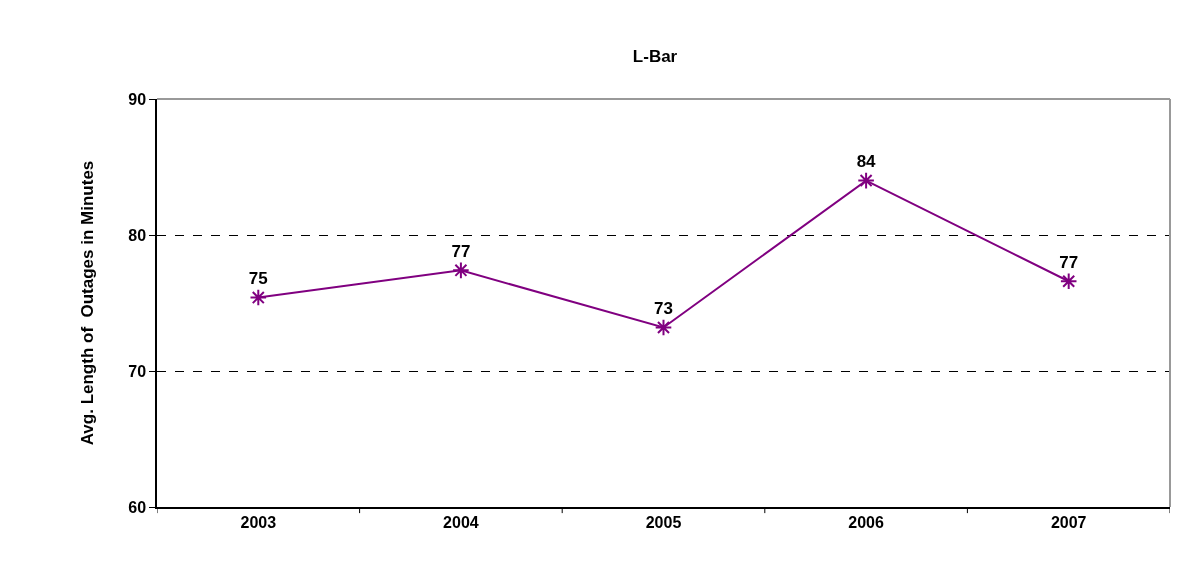  Describe the element at coordinates (88, 303) in the screenshot. I see `y-axis-title: Avg. Length of Outages in Minutes` at that location.